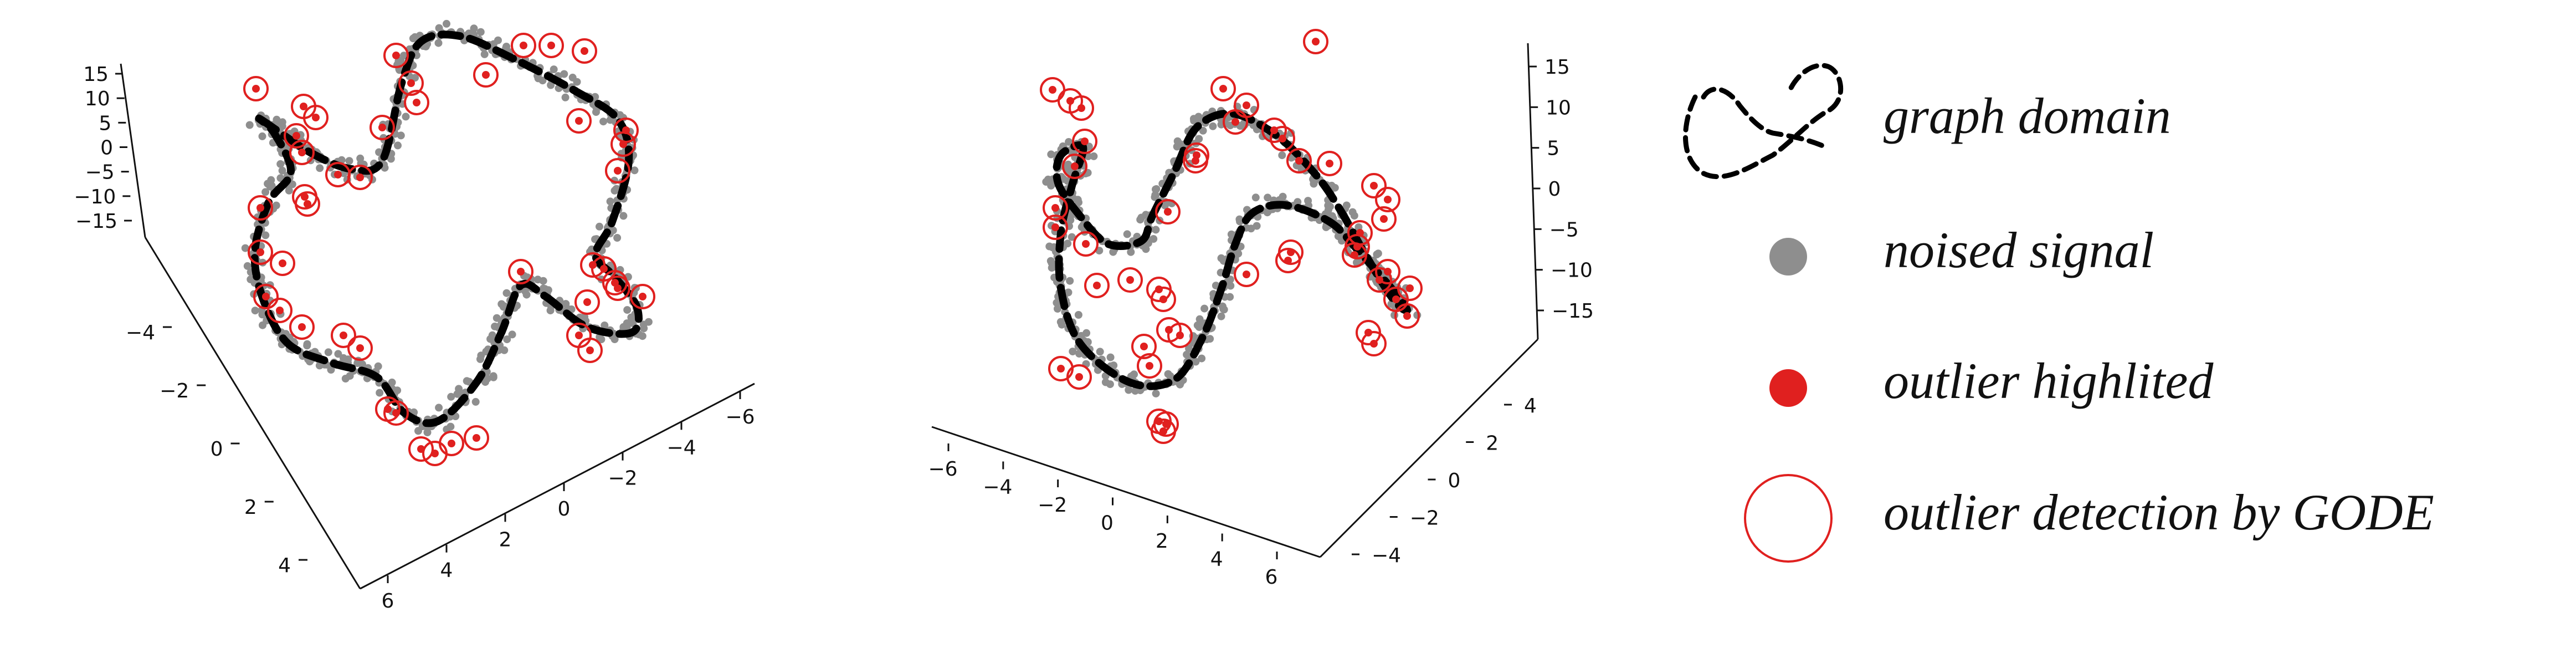 The width and height of the screenshot is (2576, 658). What do you see at coordinates (1162, 541) in the screenshot?
I see `right-x-tick-label: 2` at bounding box center [1162, 541].